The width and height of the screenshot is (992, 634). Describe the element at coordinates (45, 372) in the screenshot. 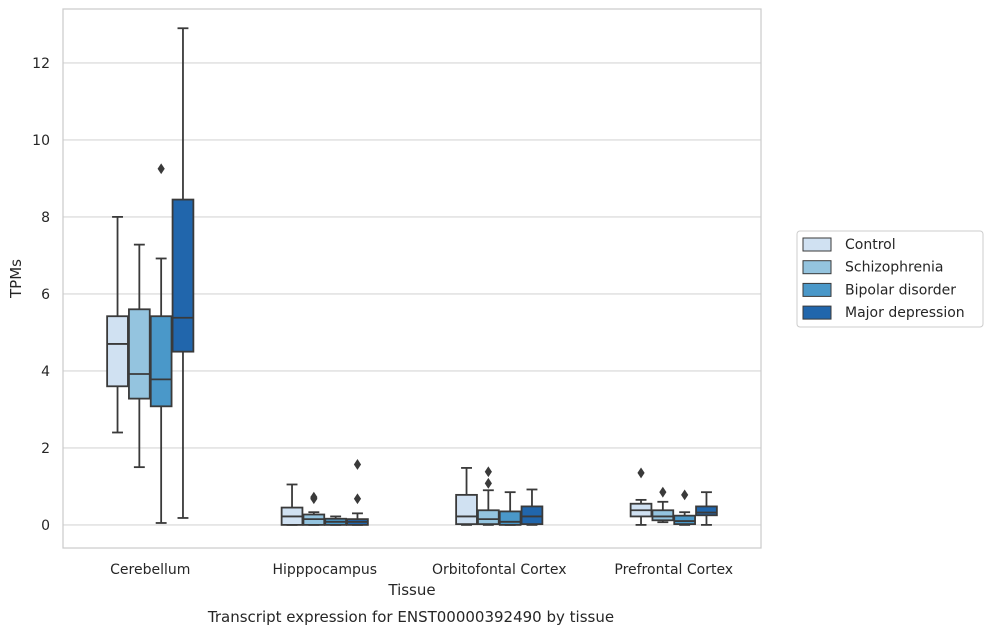

I see `y-tick-label: 4` at that location.